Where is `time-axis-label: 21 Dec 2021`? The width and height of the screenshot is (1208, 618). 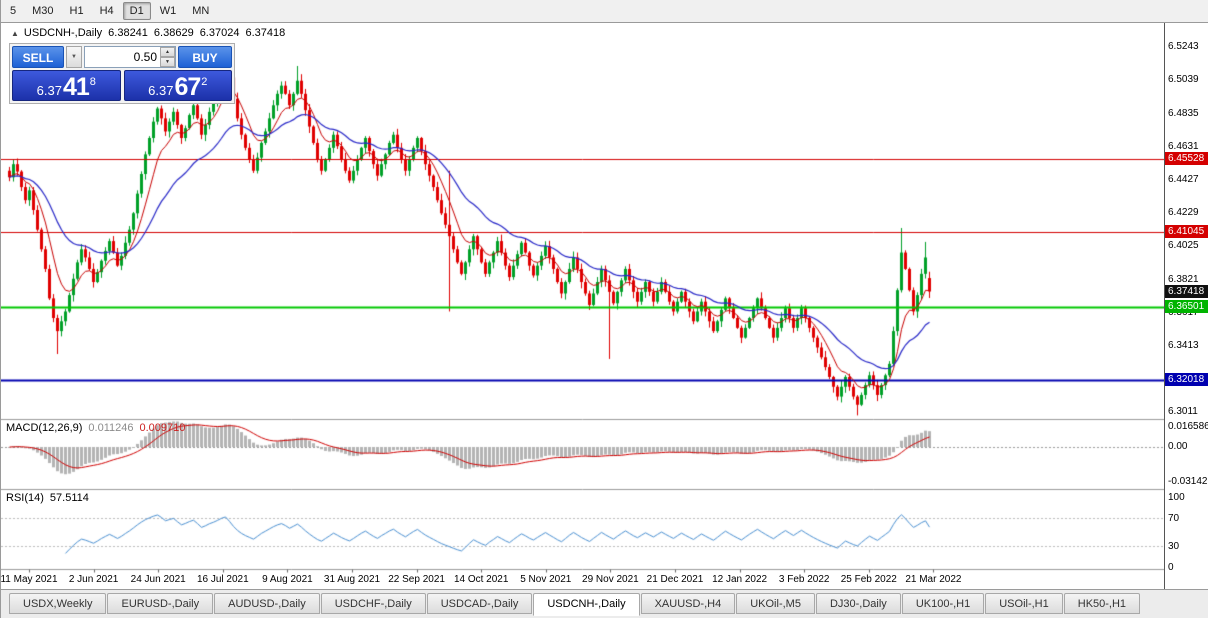
time-axis-label: 21 Dec 2021 is located at coordinates (675, 579).